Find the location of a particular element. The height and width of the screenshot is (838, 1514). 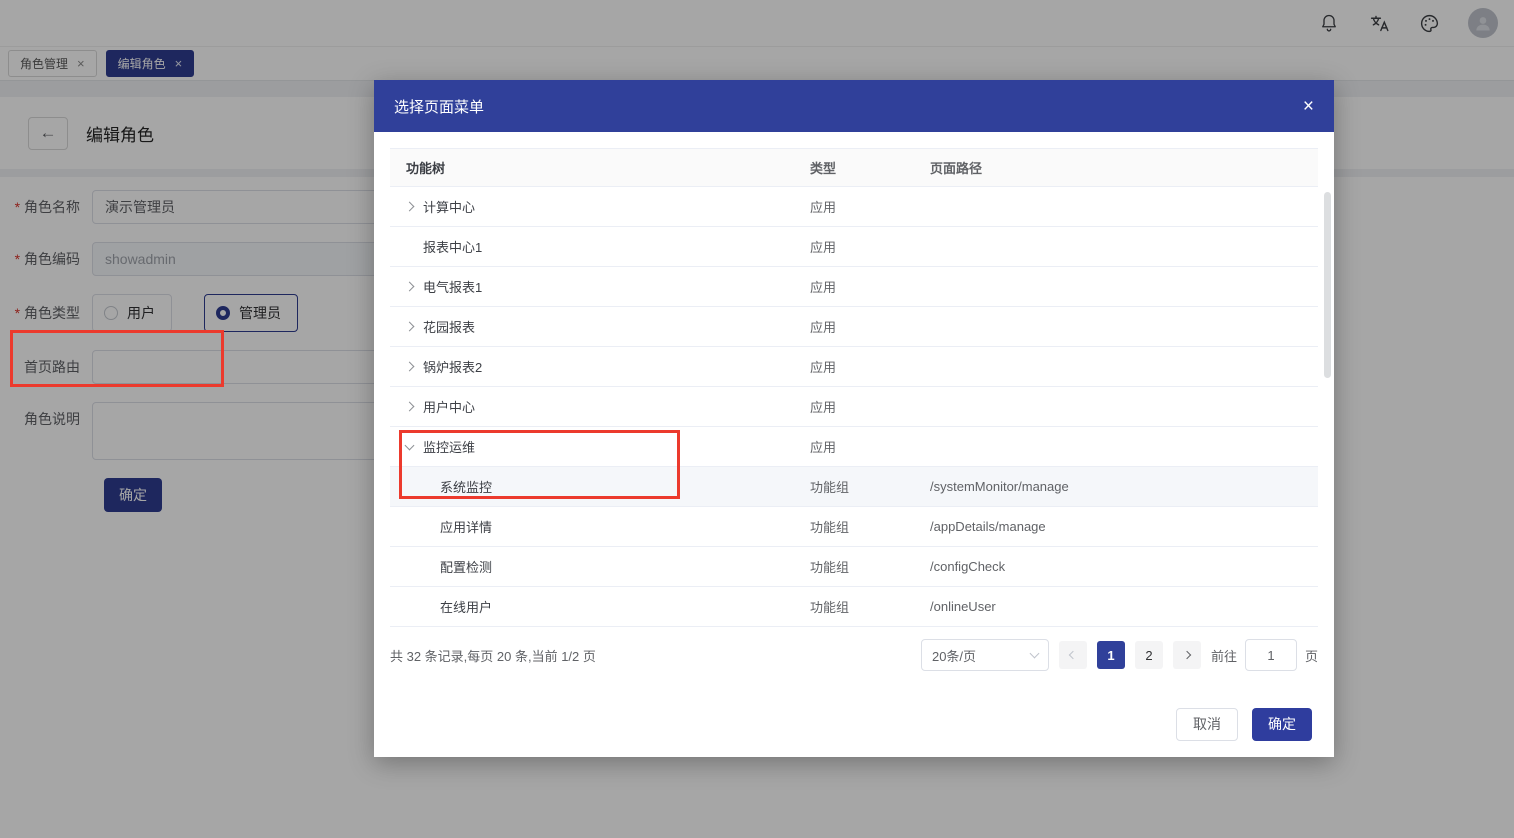

chevron-left-icon is located at coordinates (1073, 655).